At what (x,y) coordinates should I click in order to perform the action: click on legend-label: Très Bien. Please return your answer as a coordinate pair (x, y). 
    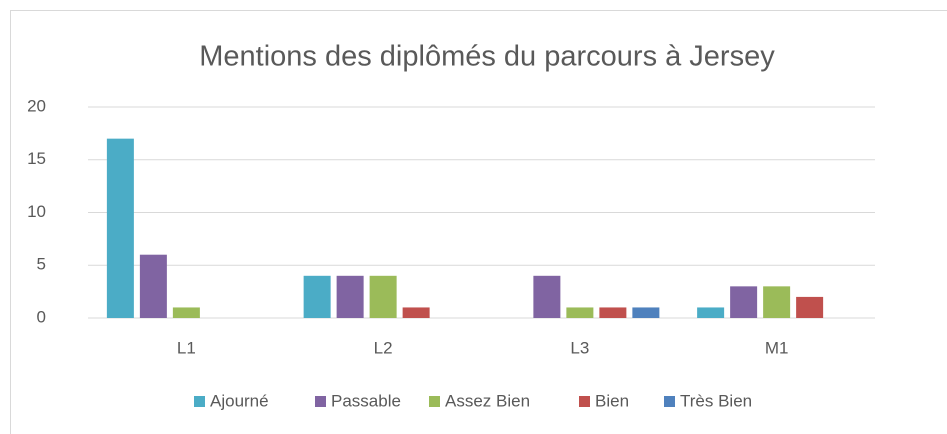
    Looking at the image, I should click on (716, 400).